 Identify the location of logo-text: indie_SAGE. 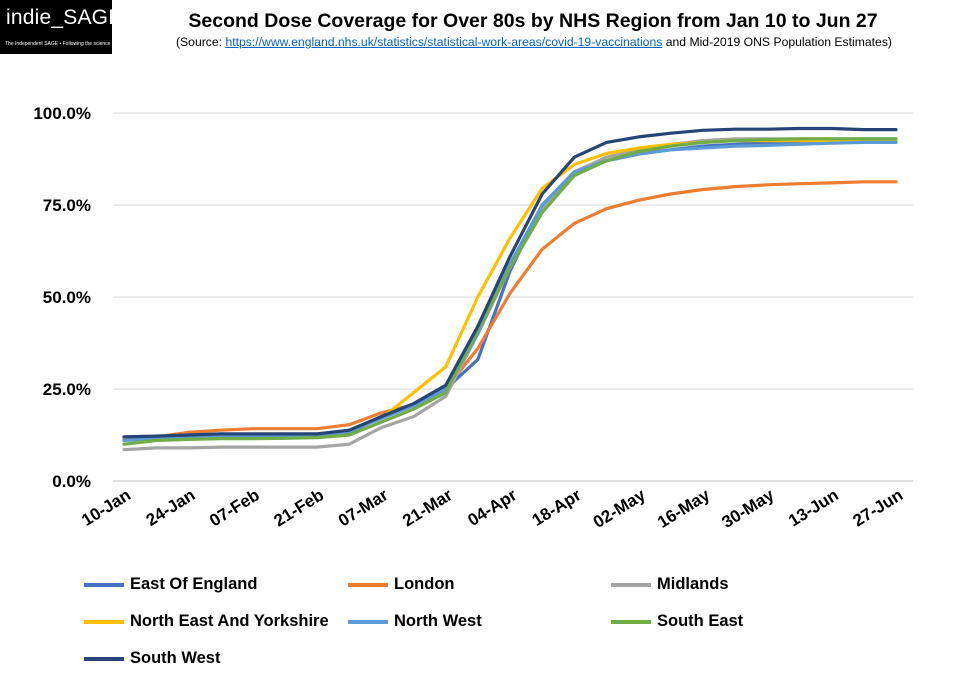
(64, 17).